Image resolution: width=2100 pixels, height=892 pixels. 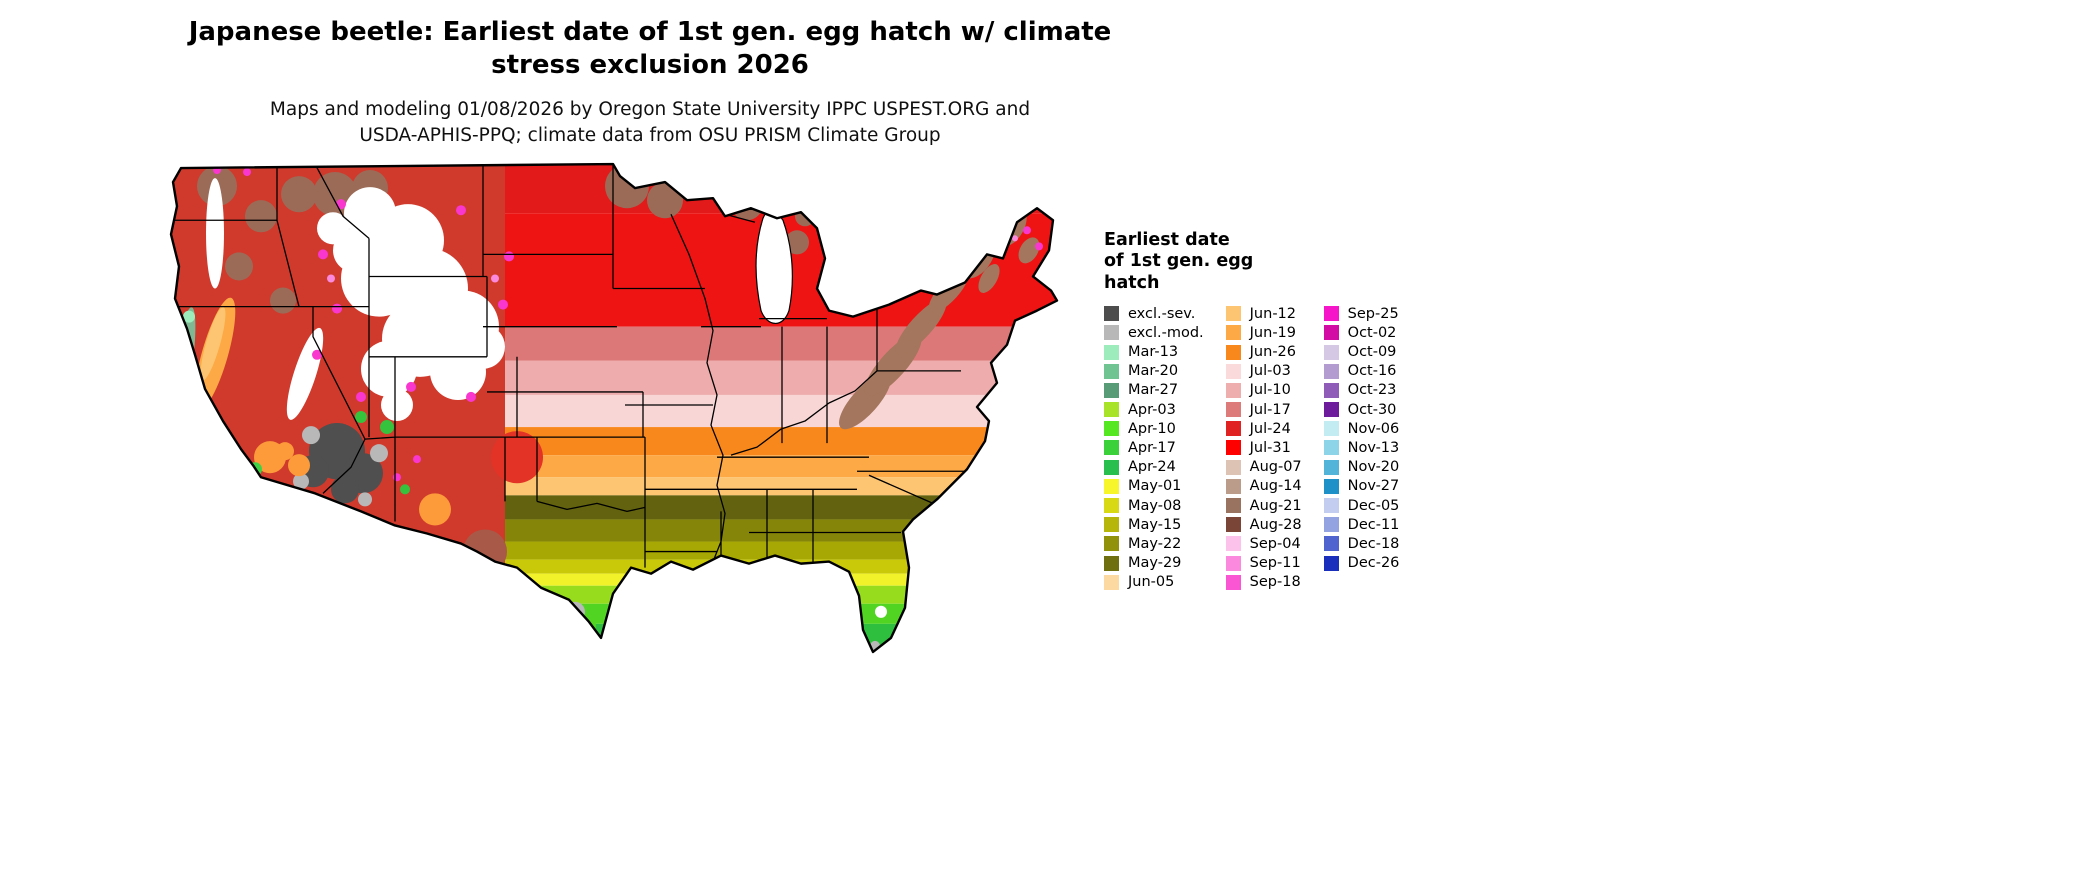 What do you see at coordinates (1270, 371) in the screenshot?
I see `legend-label: Jul-03` at bounding box center [1270, 371].